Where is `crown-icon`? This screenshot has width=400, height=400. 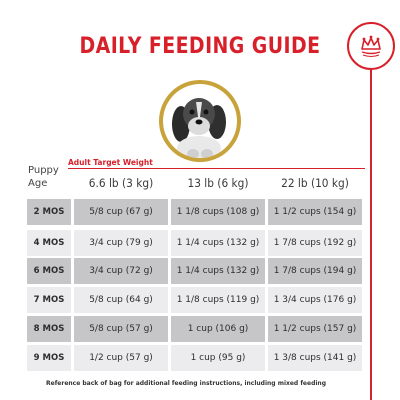
crown-icon is located at coordinates (371, 46).